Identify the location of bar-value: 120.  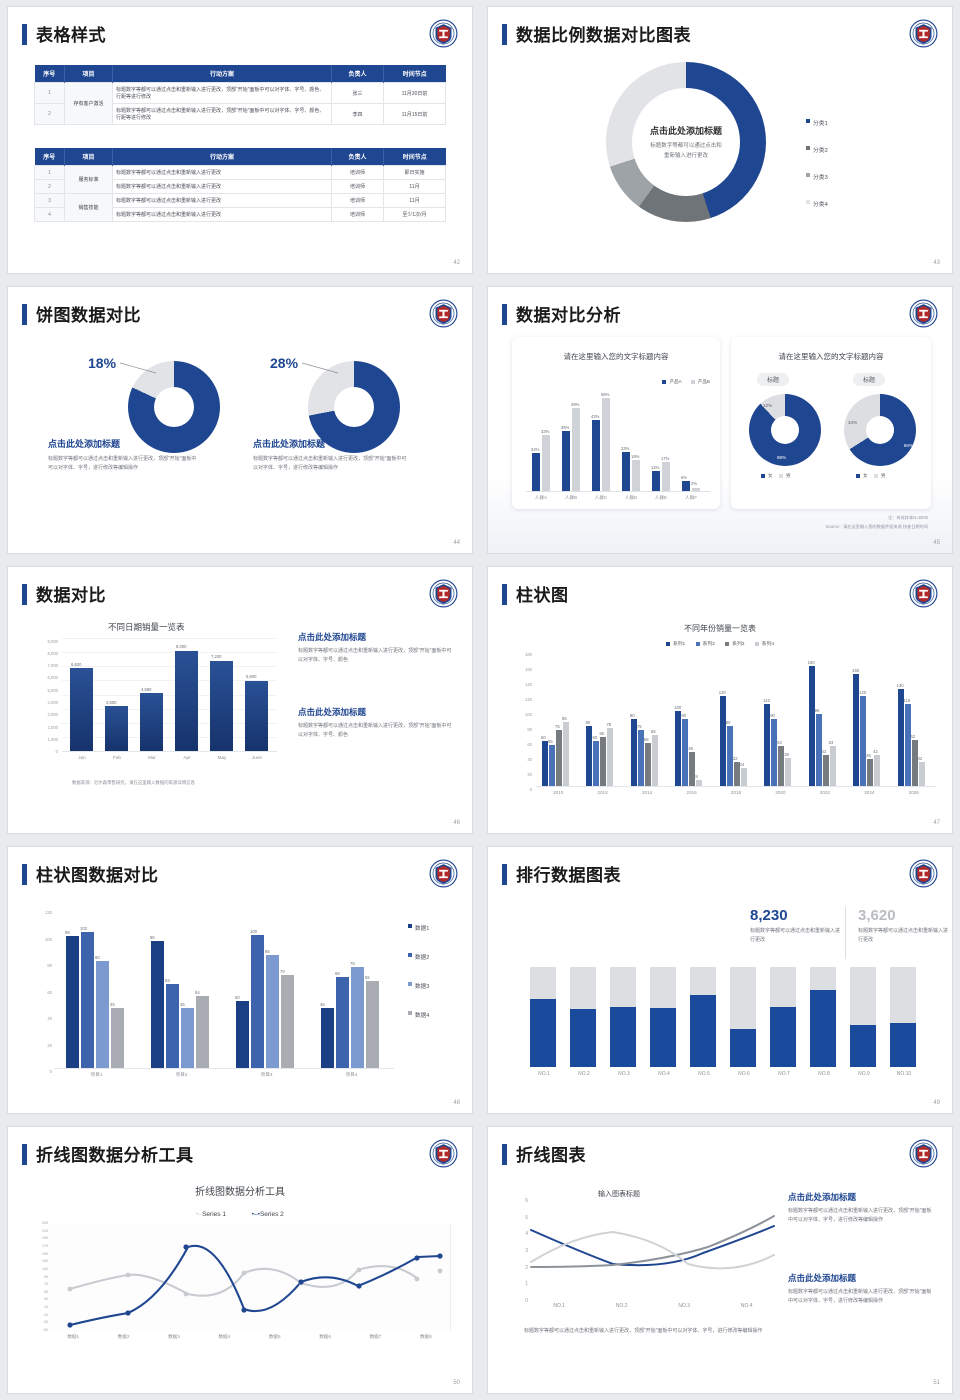
(722, 692).